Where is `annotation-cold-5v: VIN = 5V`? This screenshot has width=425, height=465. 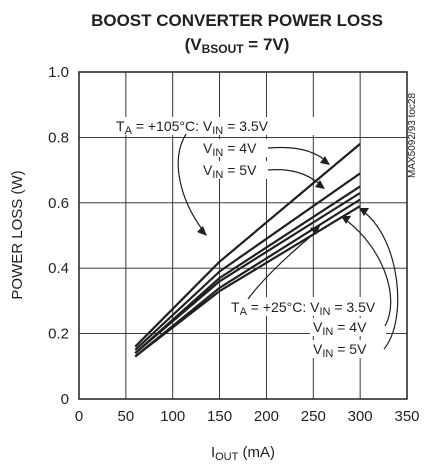
annotation-cold-5v: VIN = 5V is located at coordinates (340, 350).